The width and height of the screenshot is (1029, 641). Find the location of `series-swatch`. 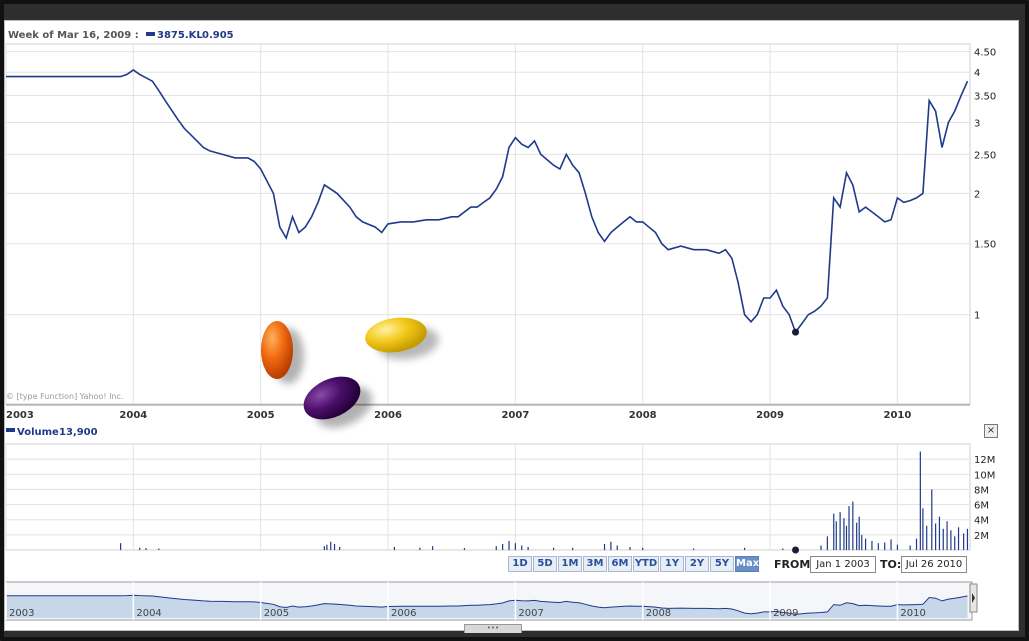

series-swatch is located at coordinates (150, 34).